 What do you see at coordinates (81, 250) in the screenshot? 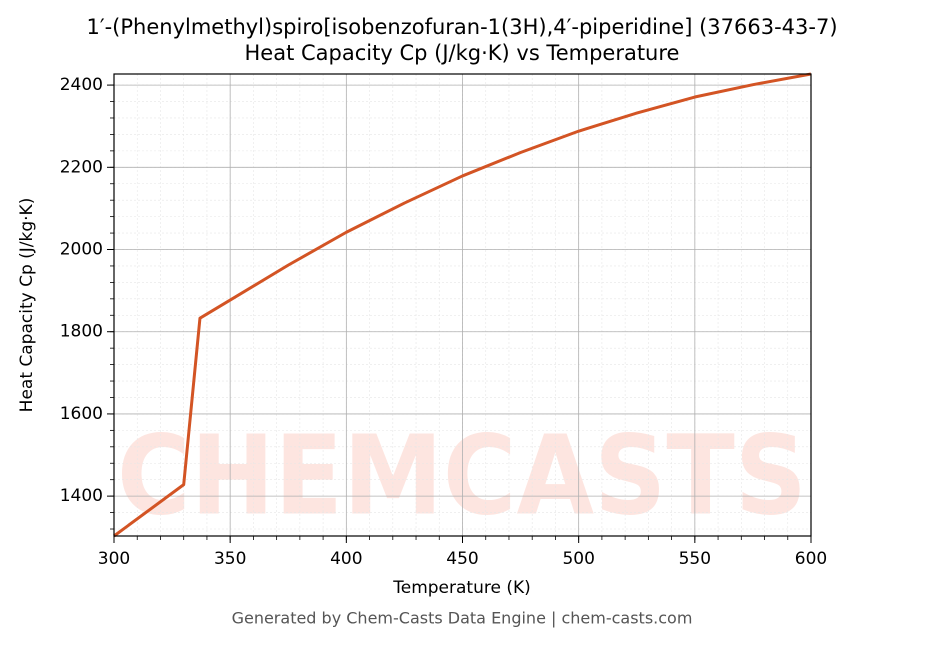
I see `y-tick-label: 2000` at bounding box center [81, 250].